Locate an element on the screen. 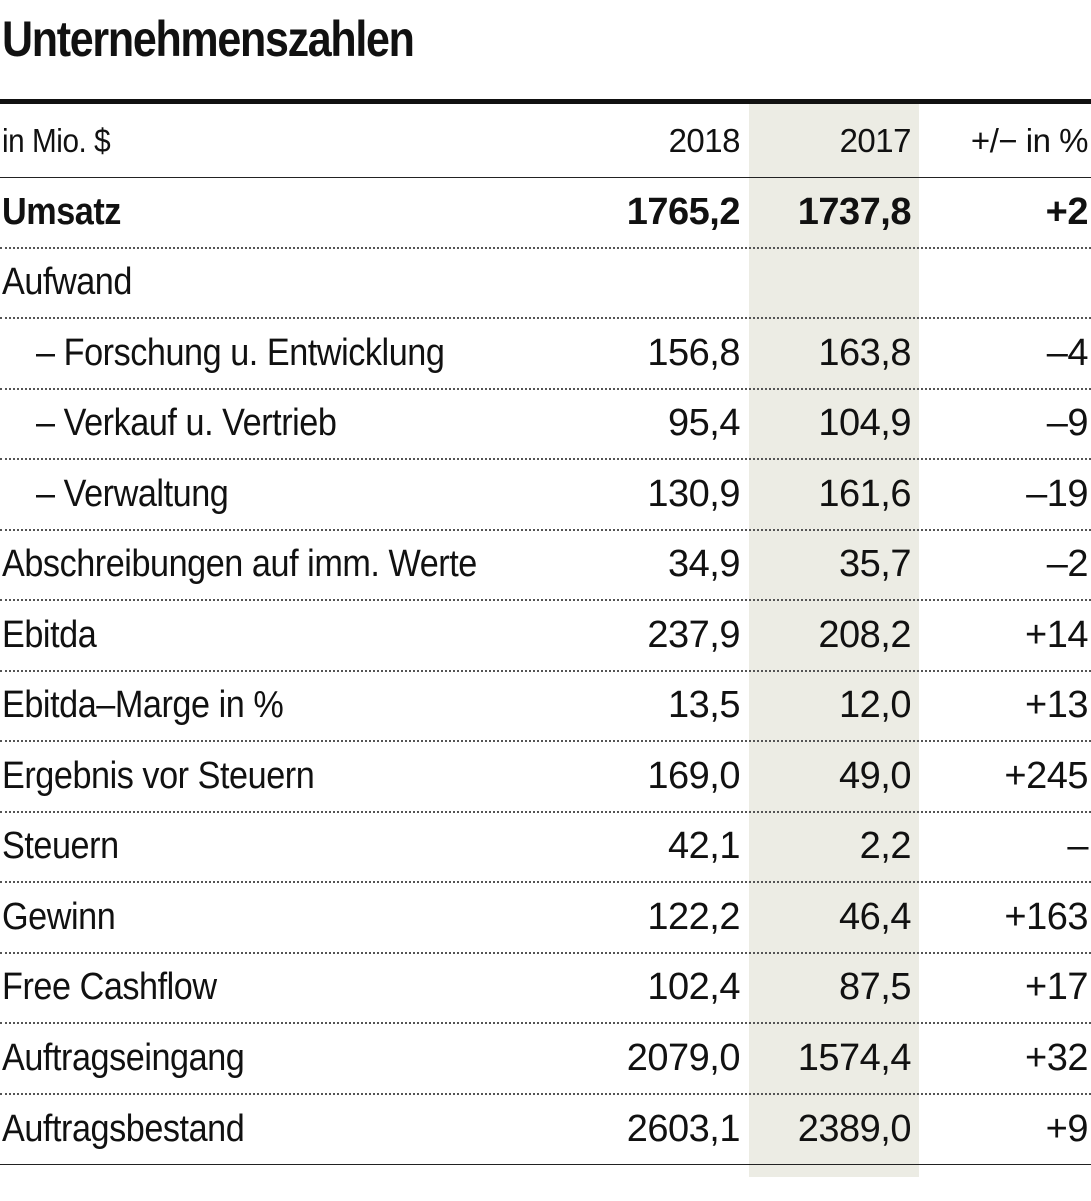 Image resolution: width=1091 pixels, height=1201 pixels. value-2018: 95,4 is located at coordinates (704, 423).